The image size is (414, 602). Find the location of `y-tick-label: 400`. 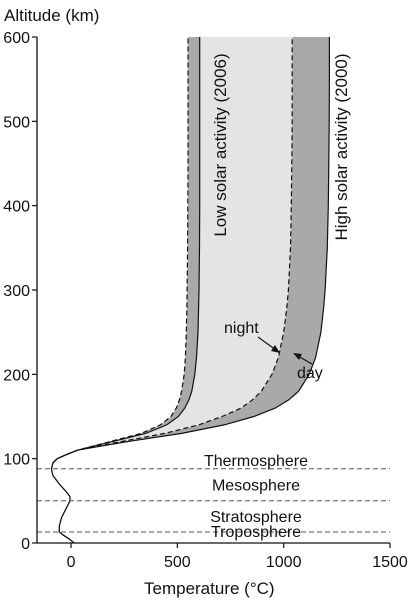

y-tick-label: 400 is located at coordinates (16, 207).